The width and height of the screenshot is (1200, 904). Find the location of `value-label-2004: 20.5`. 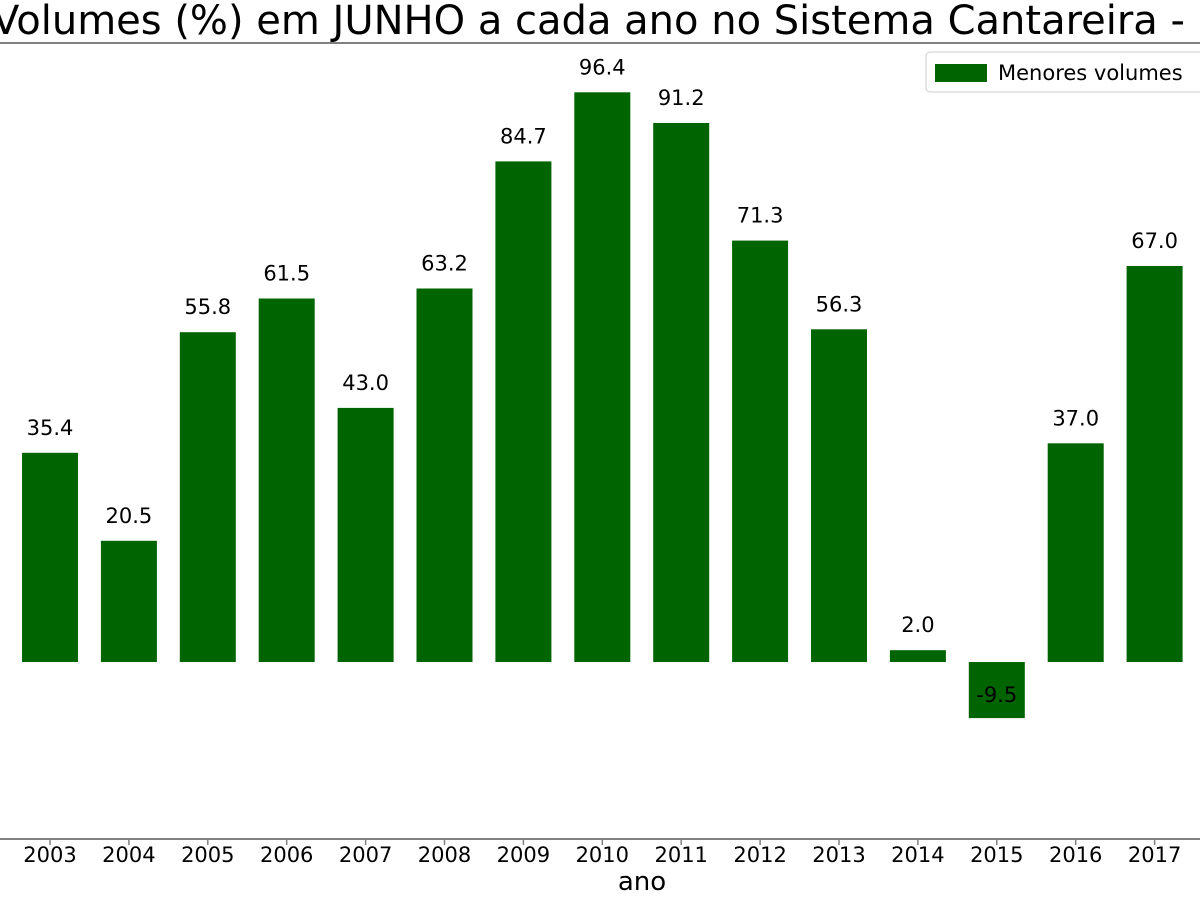

value-label-2004: 20.5 is located at coordinates (129, 516).